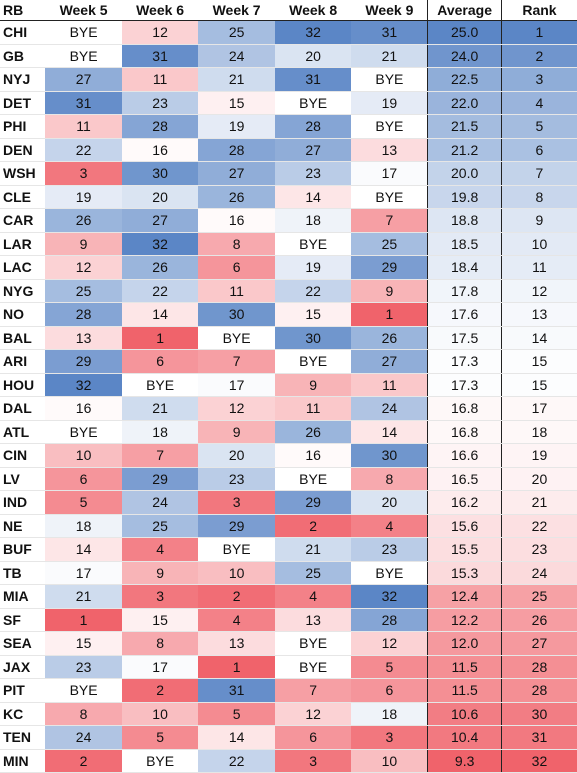 Image resolution: width=577 pixels, height=773 pixels. I want to click on week-cell: 5, so click(83, 502).